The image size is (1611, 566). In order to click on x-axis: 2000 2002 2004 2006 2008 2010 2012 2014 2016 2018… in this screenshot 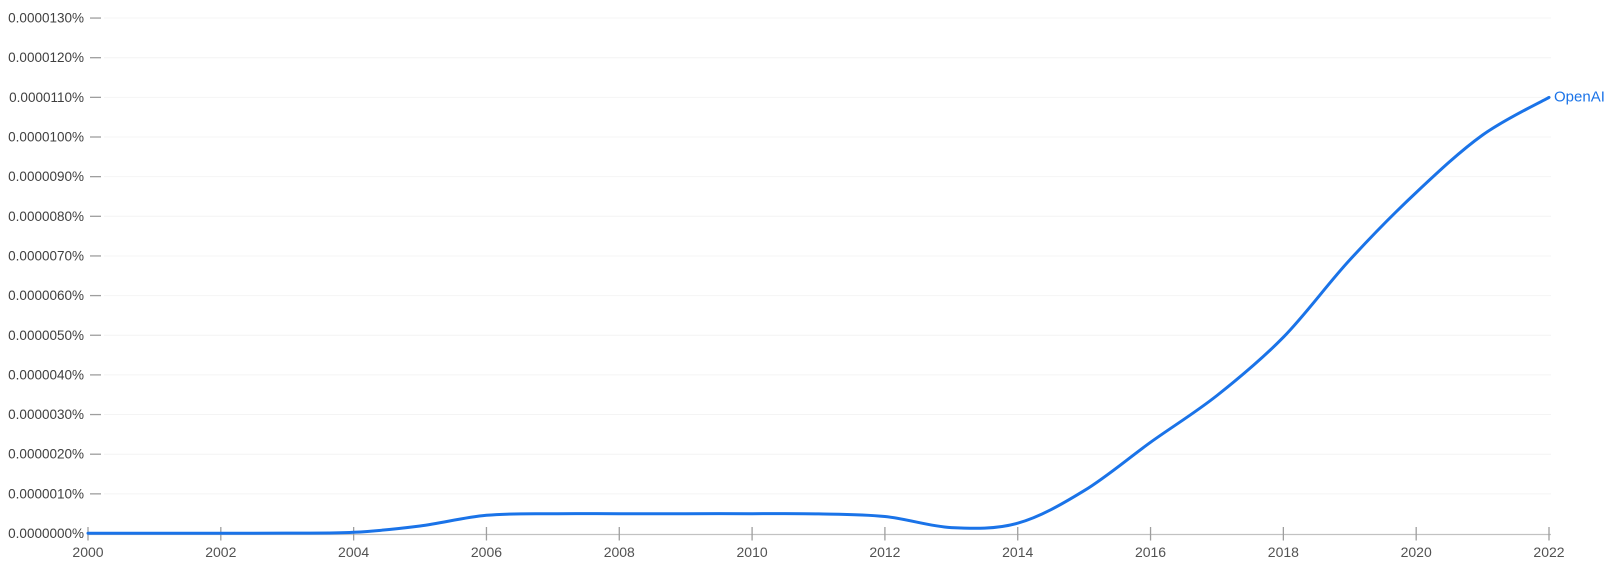, I will do `click(818, 543)`.